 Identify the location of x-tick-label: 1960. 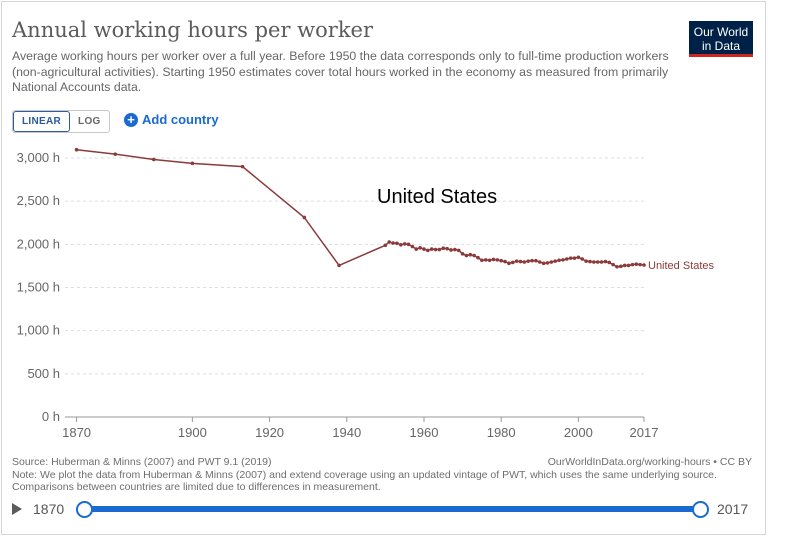
(424, 432).